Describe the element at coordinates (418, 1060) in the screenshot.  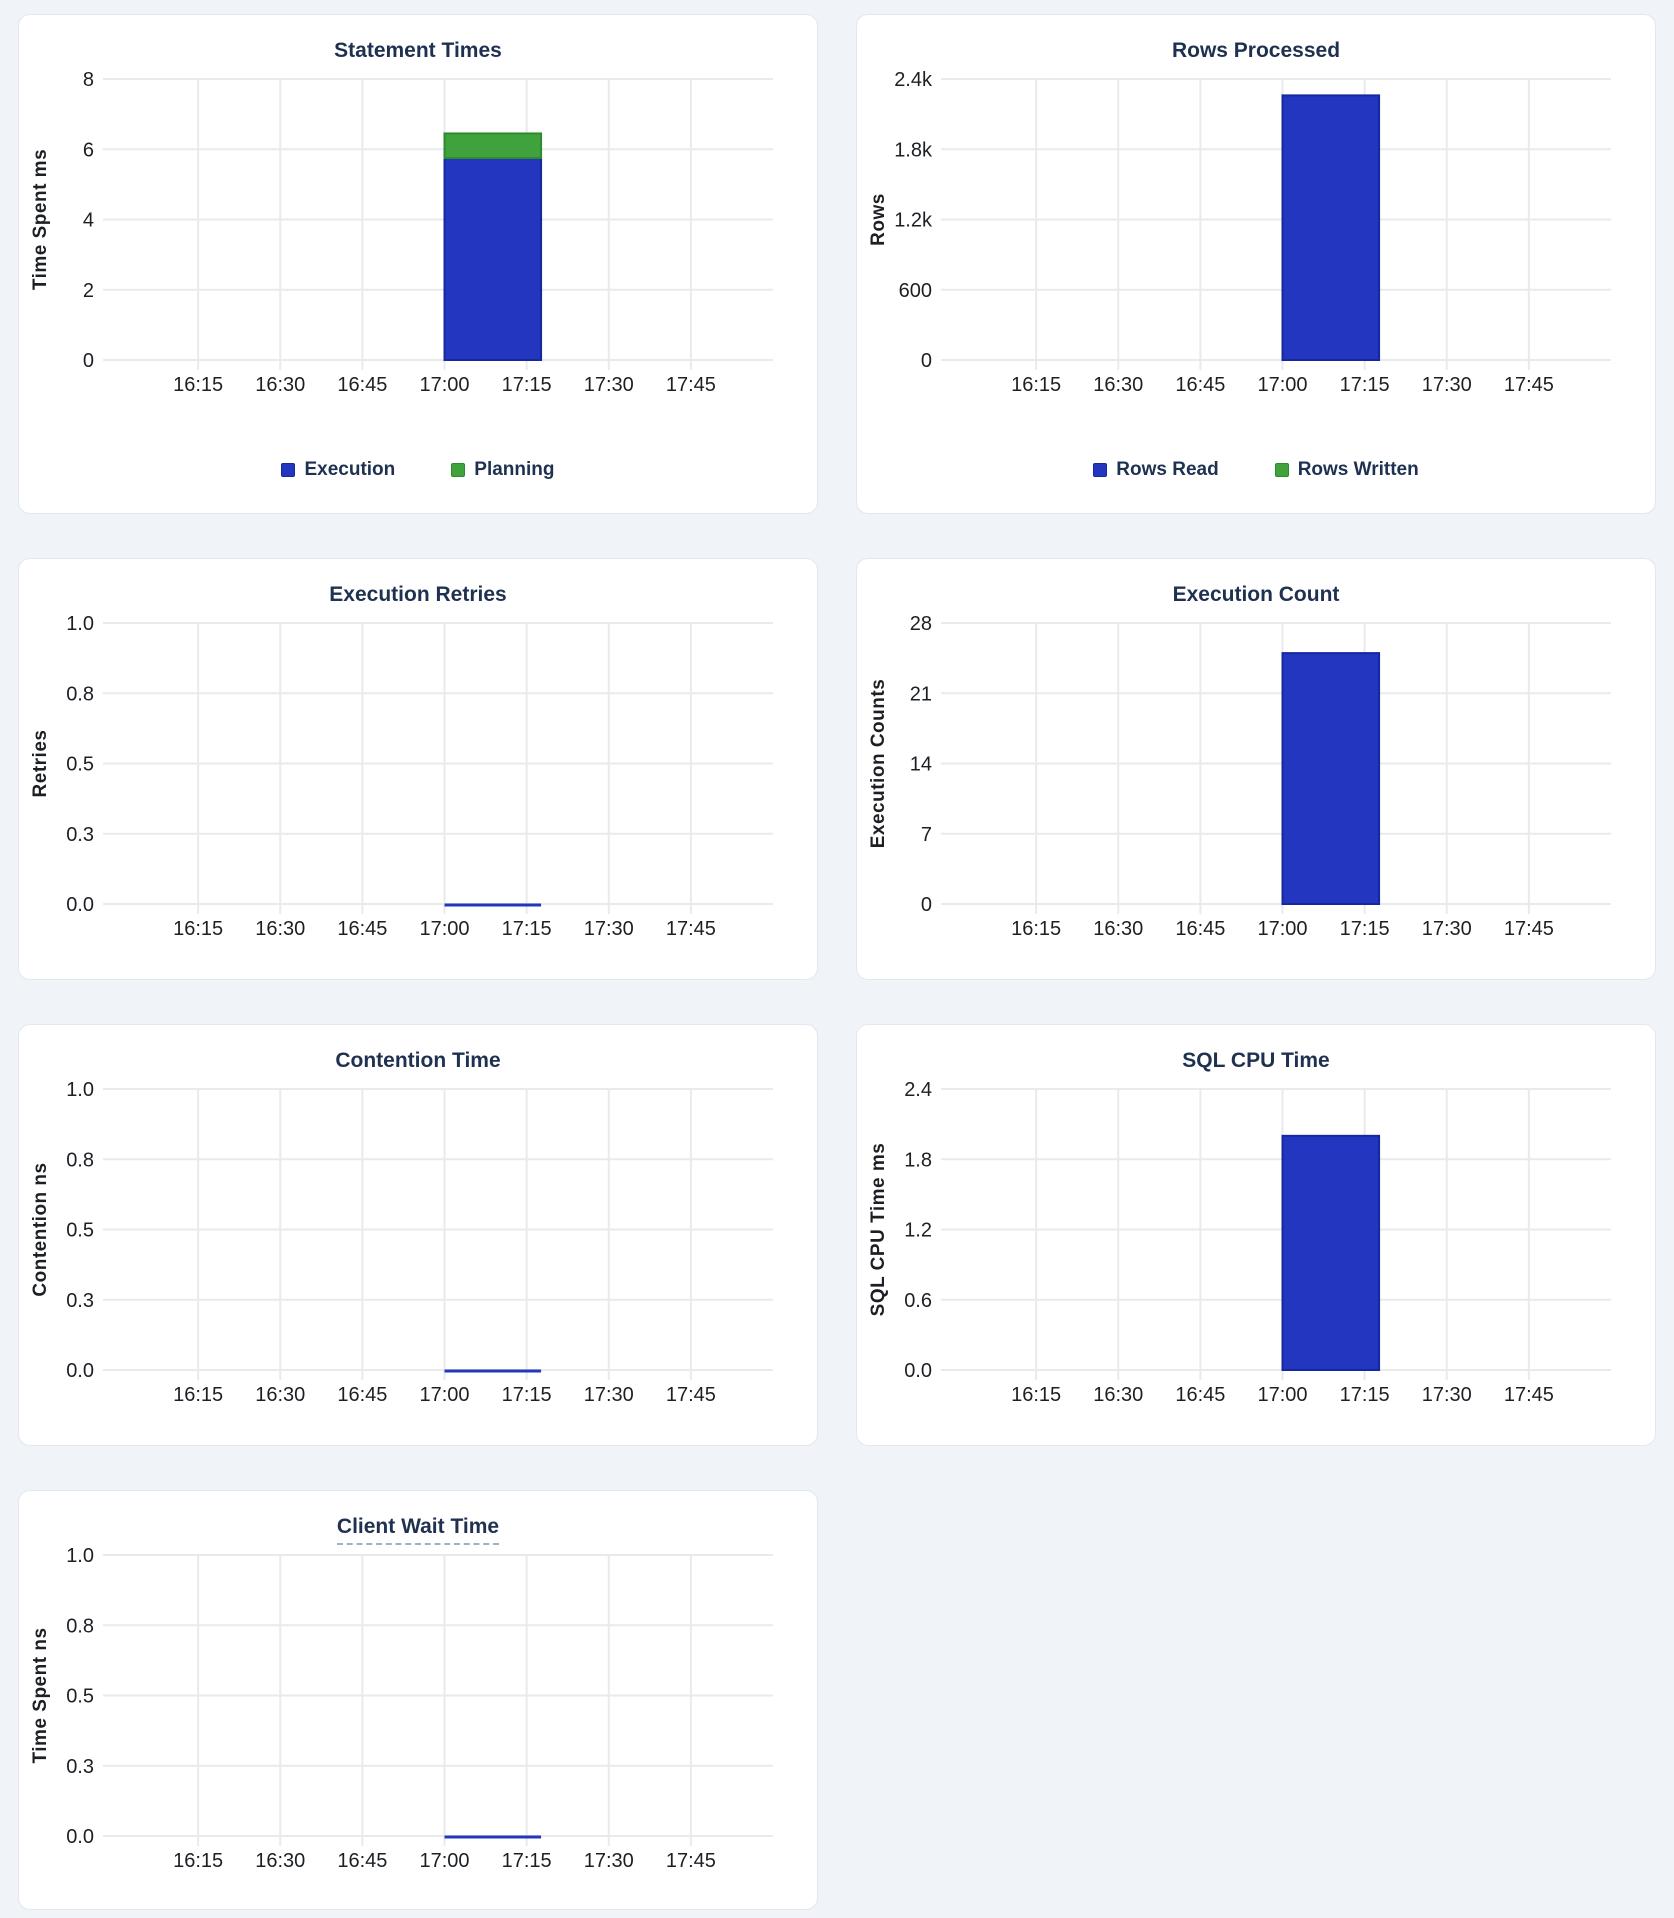
I see `chart-title-contention-time: Contention Time` at that location.